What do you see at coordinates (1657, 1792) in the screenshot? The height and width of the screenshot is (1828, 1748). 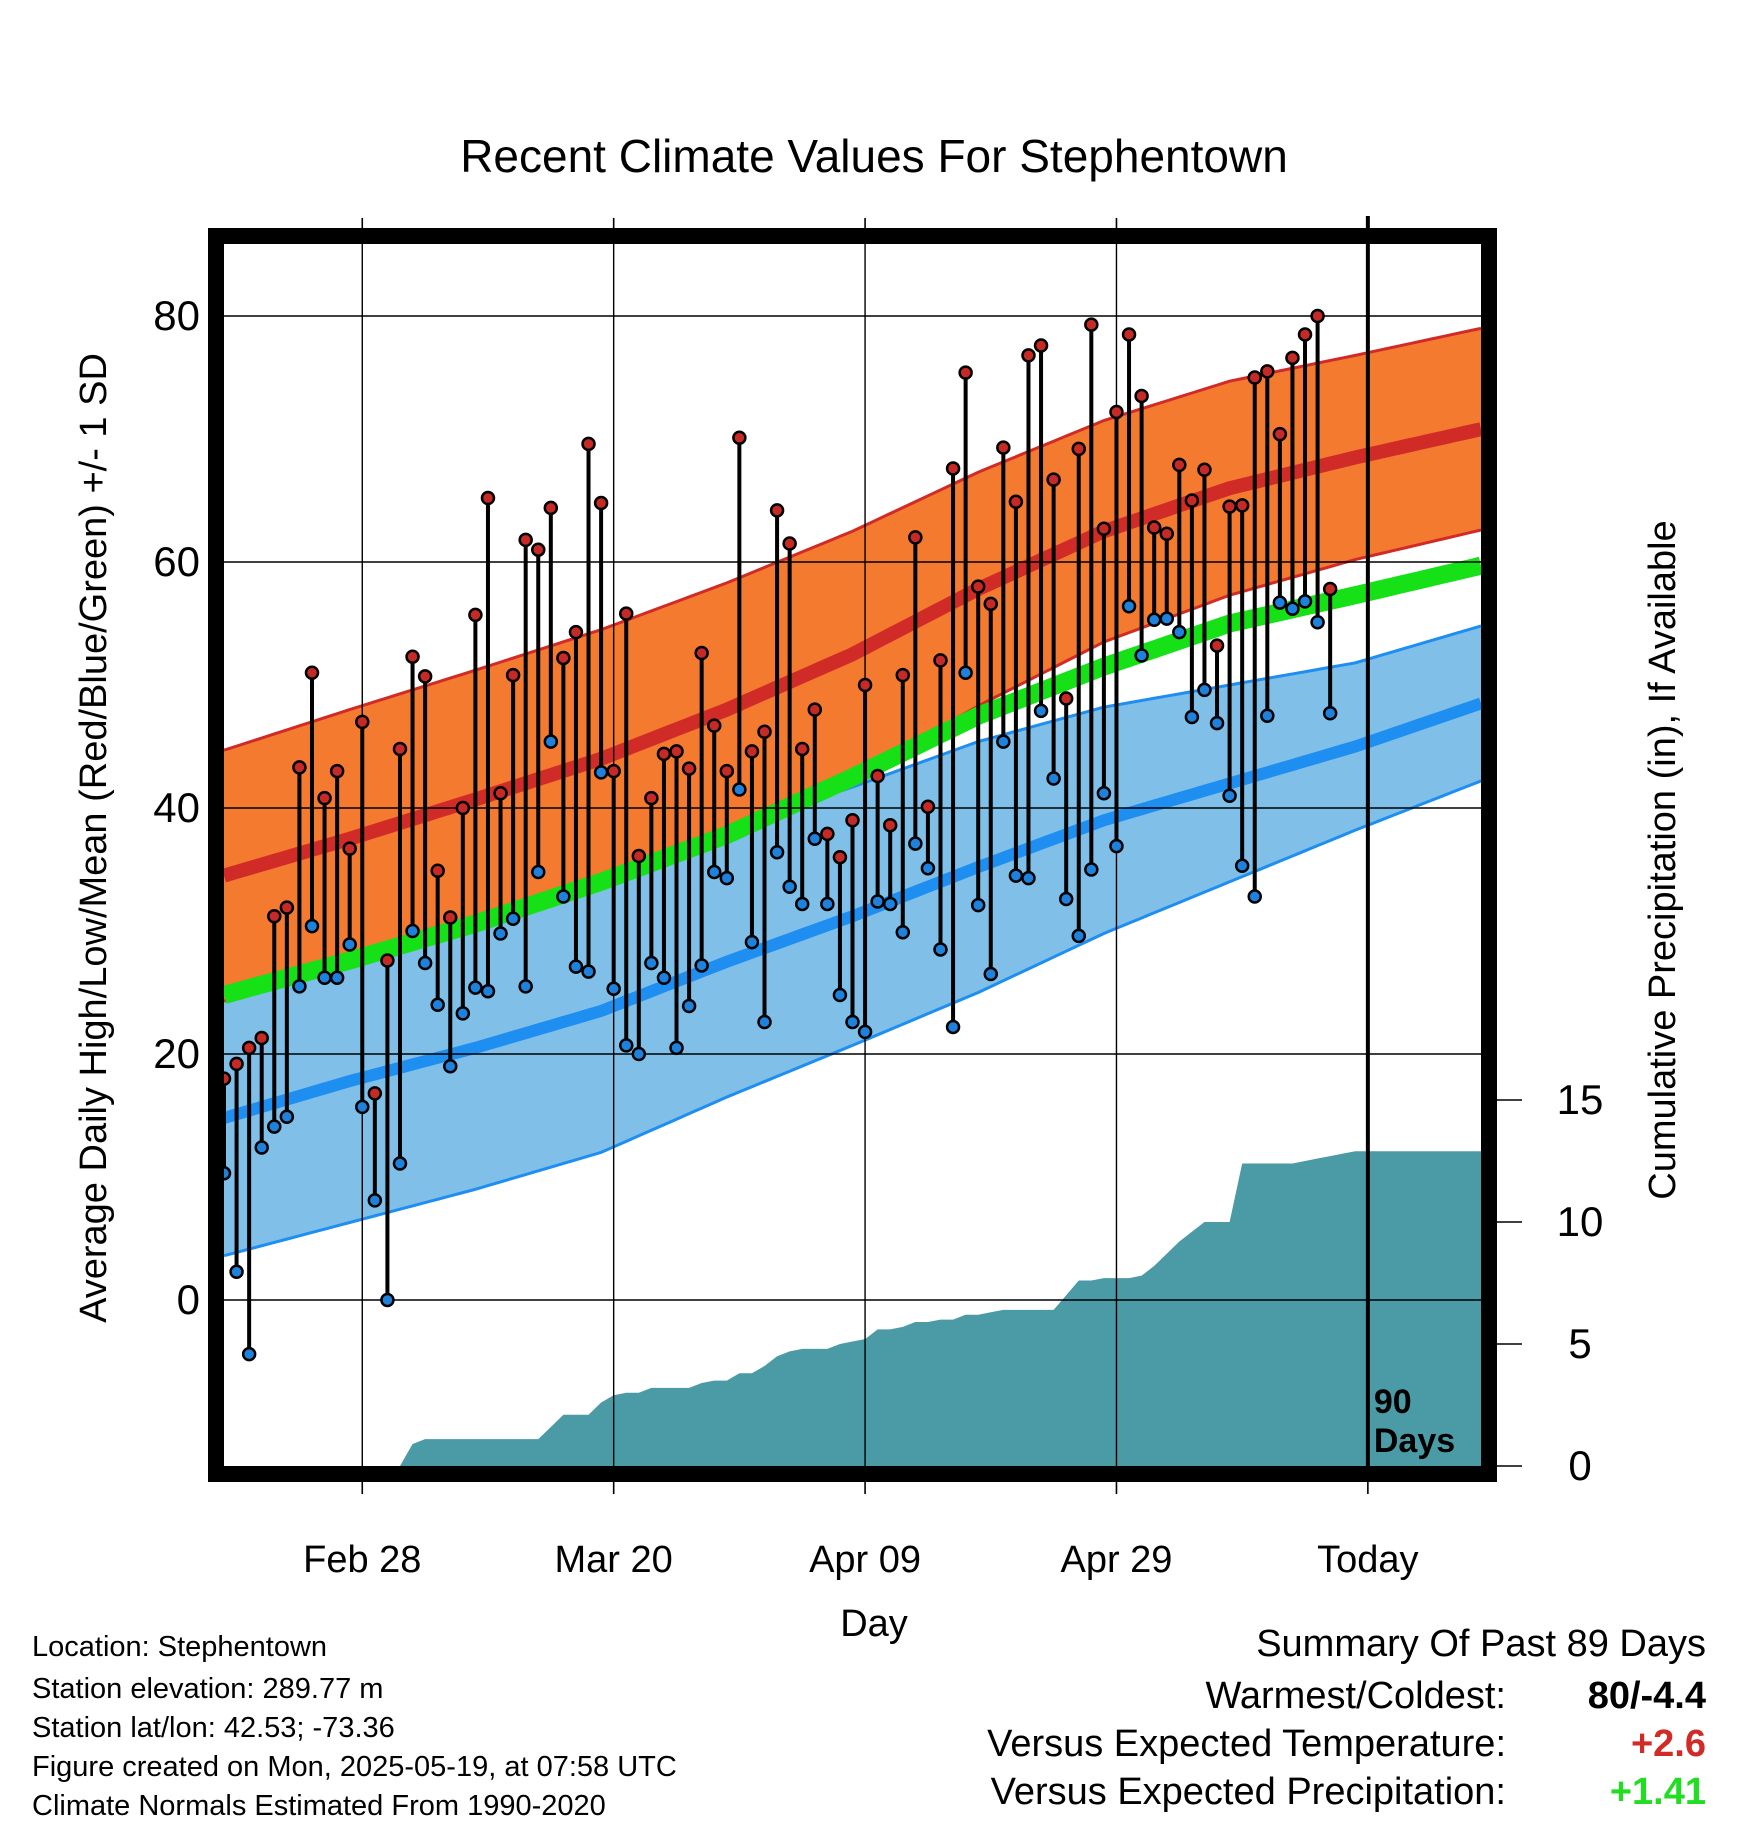 I see `precip-value: +1.41` at bounding box center [1657, 1792].